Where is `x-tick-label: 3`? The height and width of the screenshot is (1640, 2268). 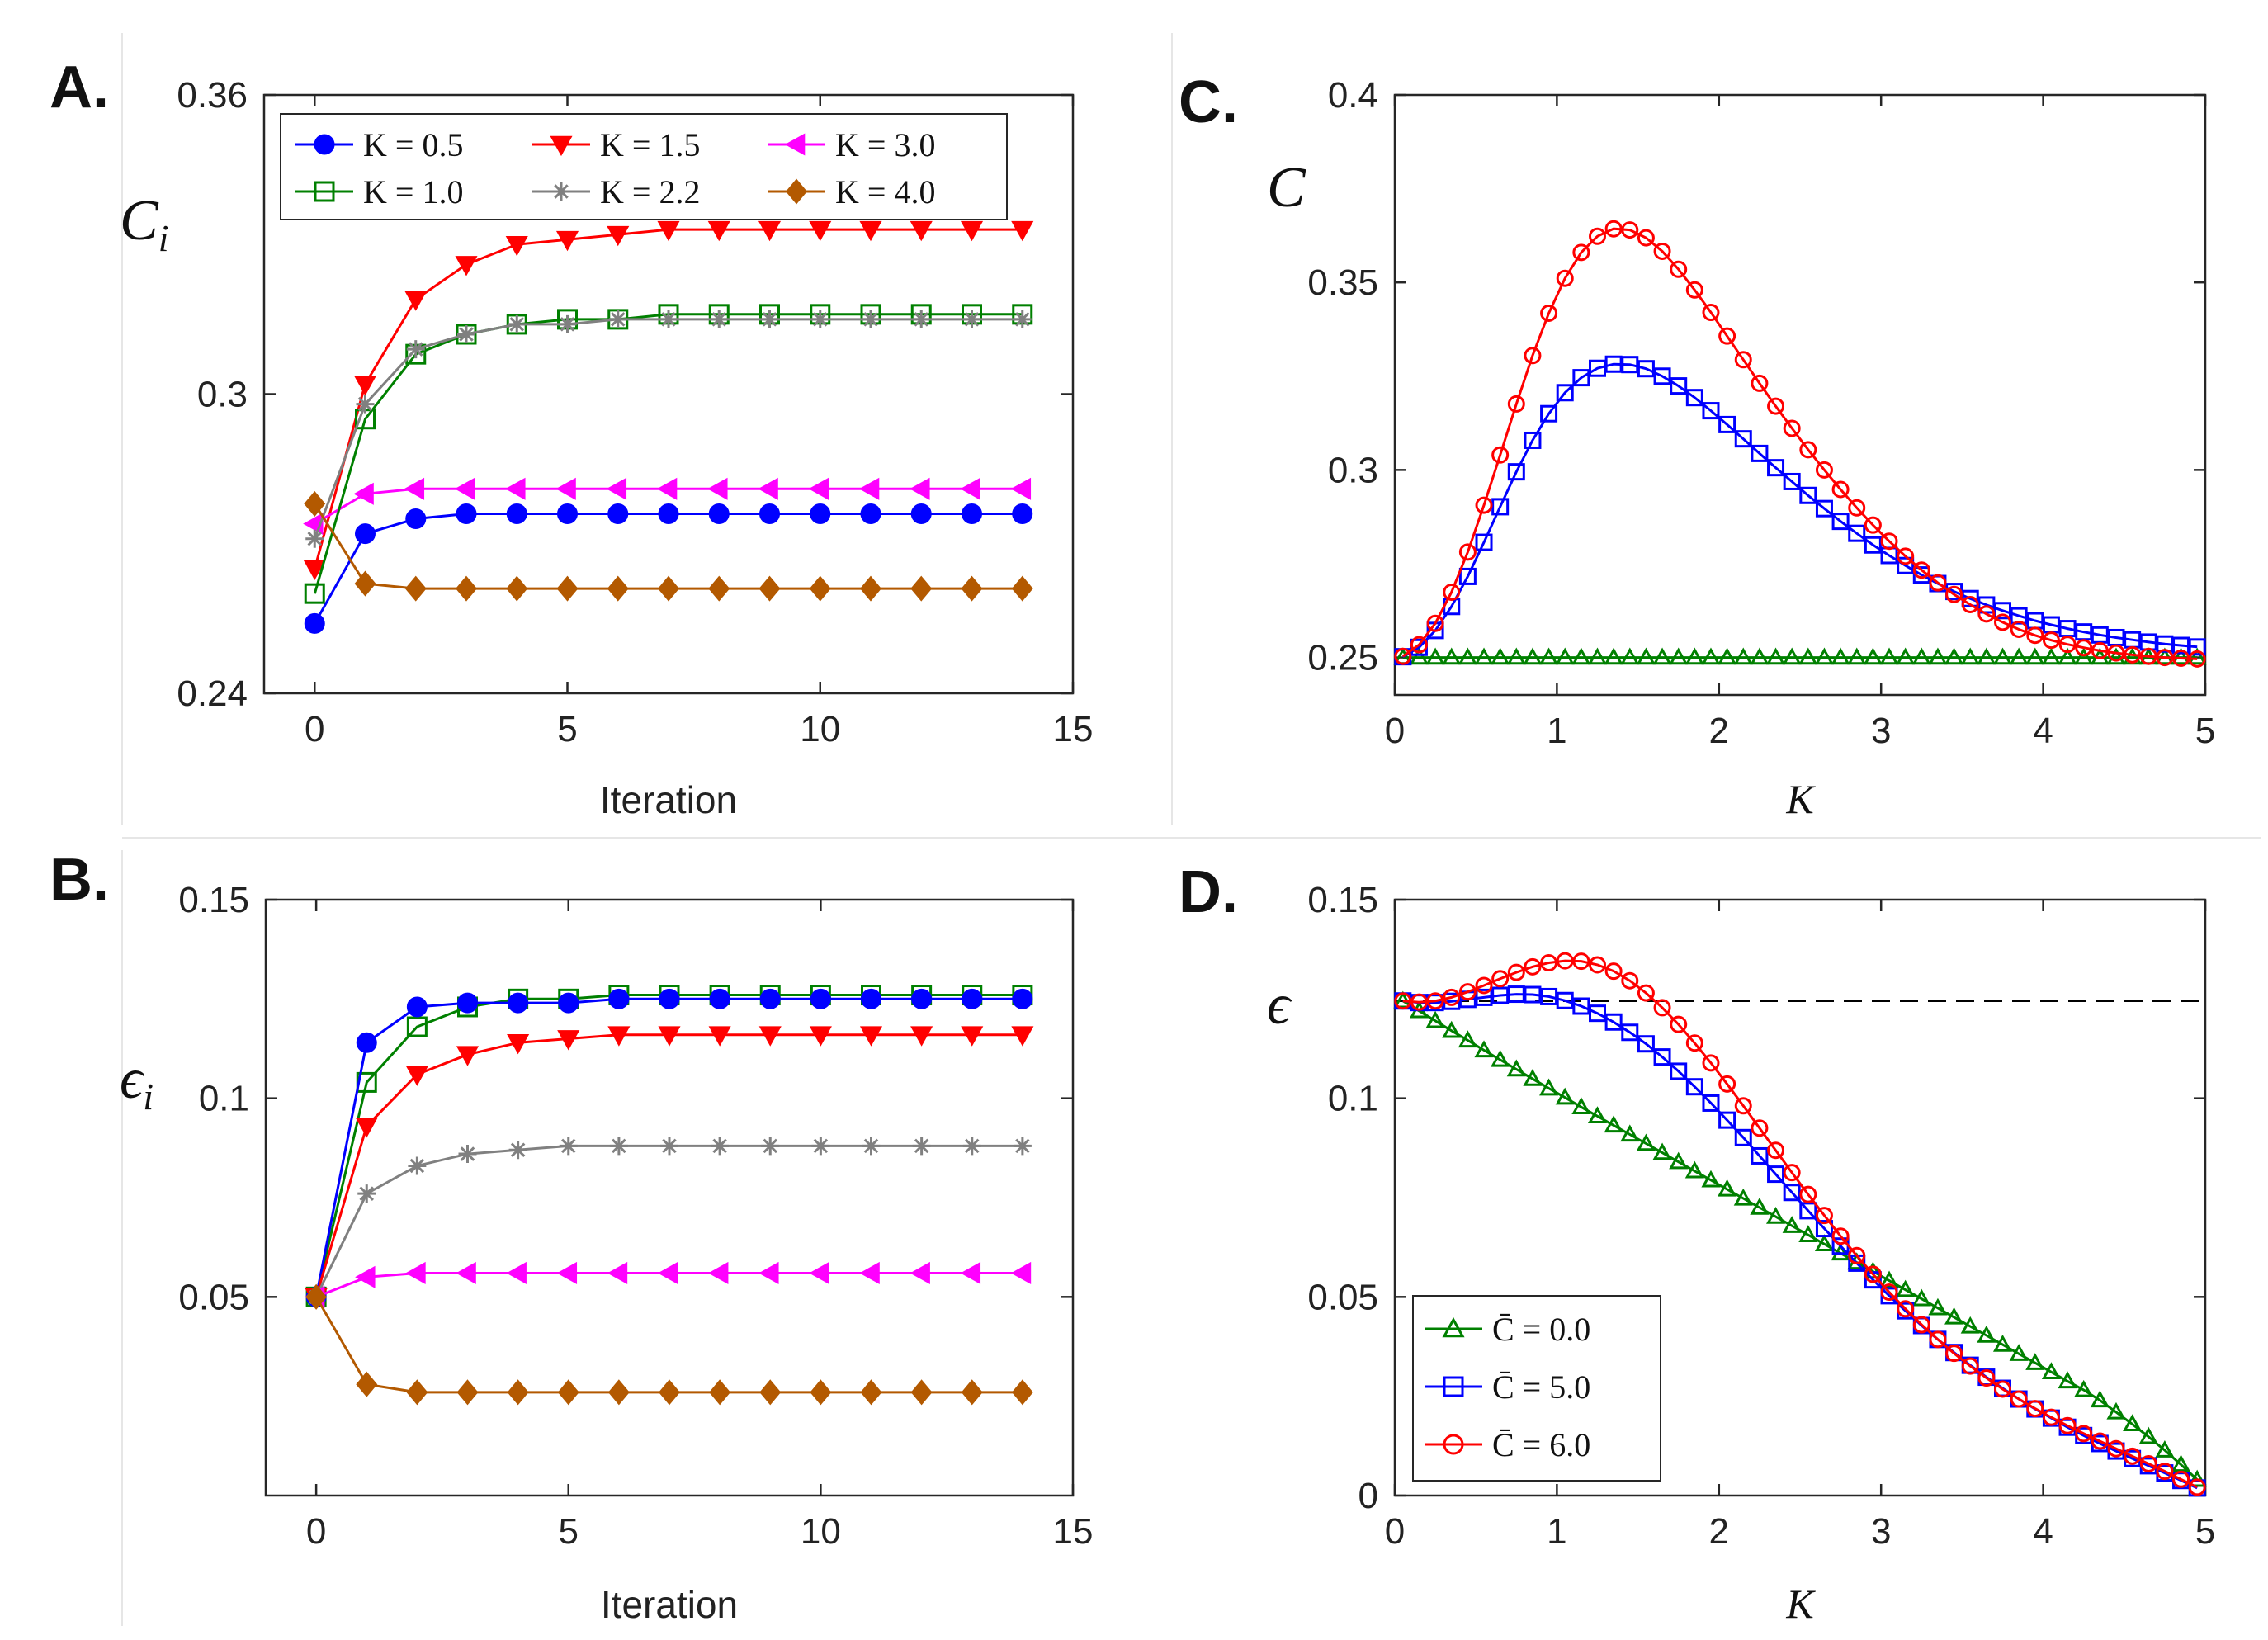 x-tick-label: 3 is located at coordinates (1881, 731).